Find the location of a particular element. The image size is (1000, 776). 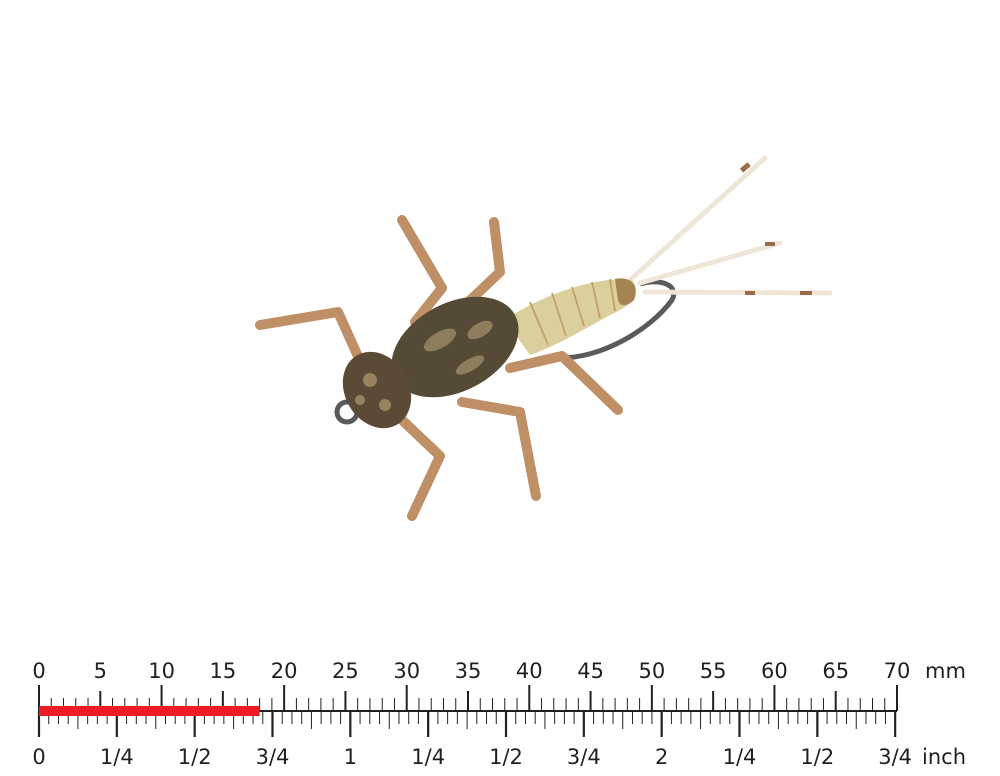

inch-unit-label: inch is located at coordinates (944, 757).